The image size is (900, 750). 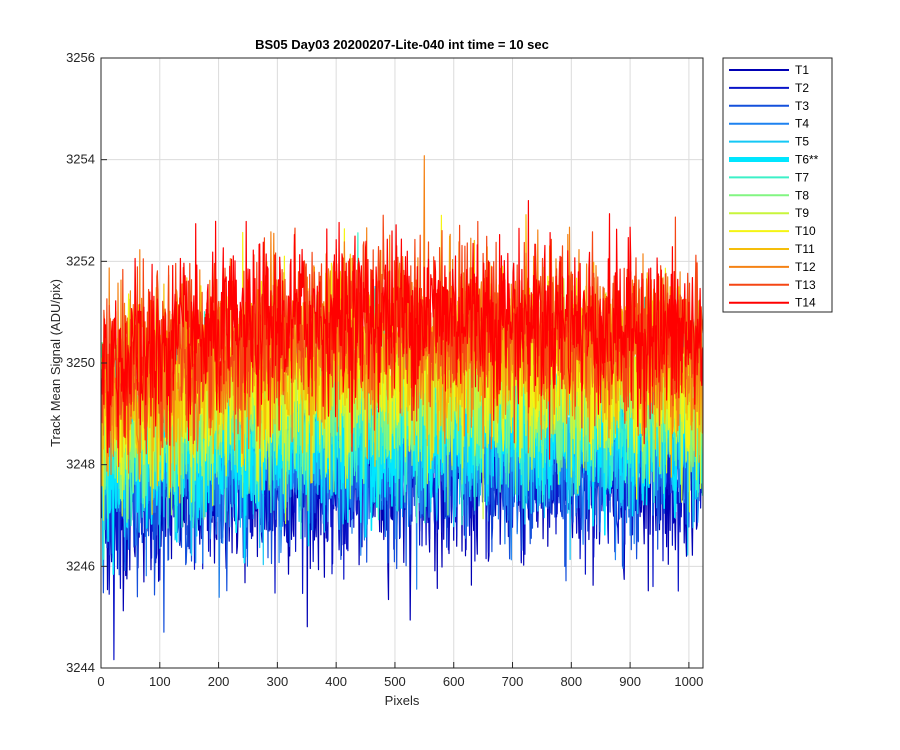 What do you see at coordinates (805, 285) in the screenshot?
I see `legend-label: T13` at bounding box center [805, 285].